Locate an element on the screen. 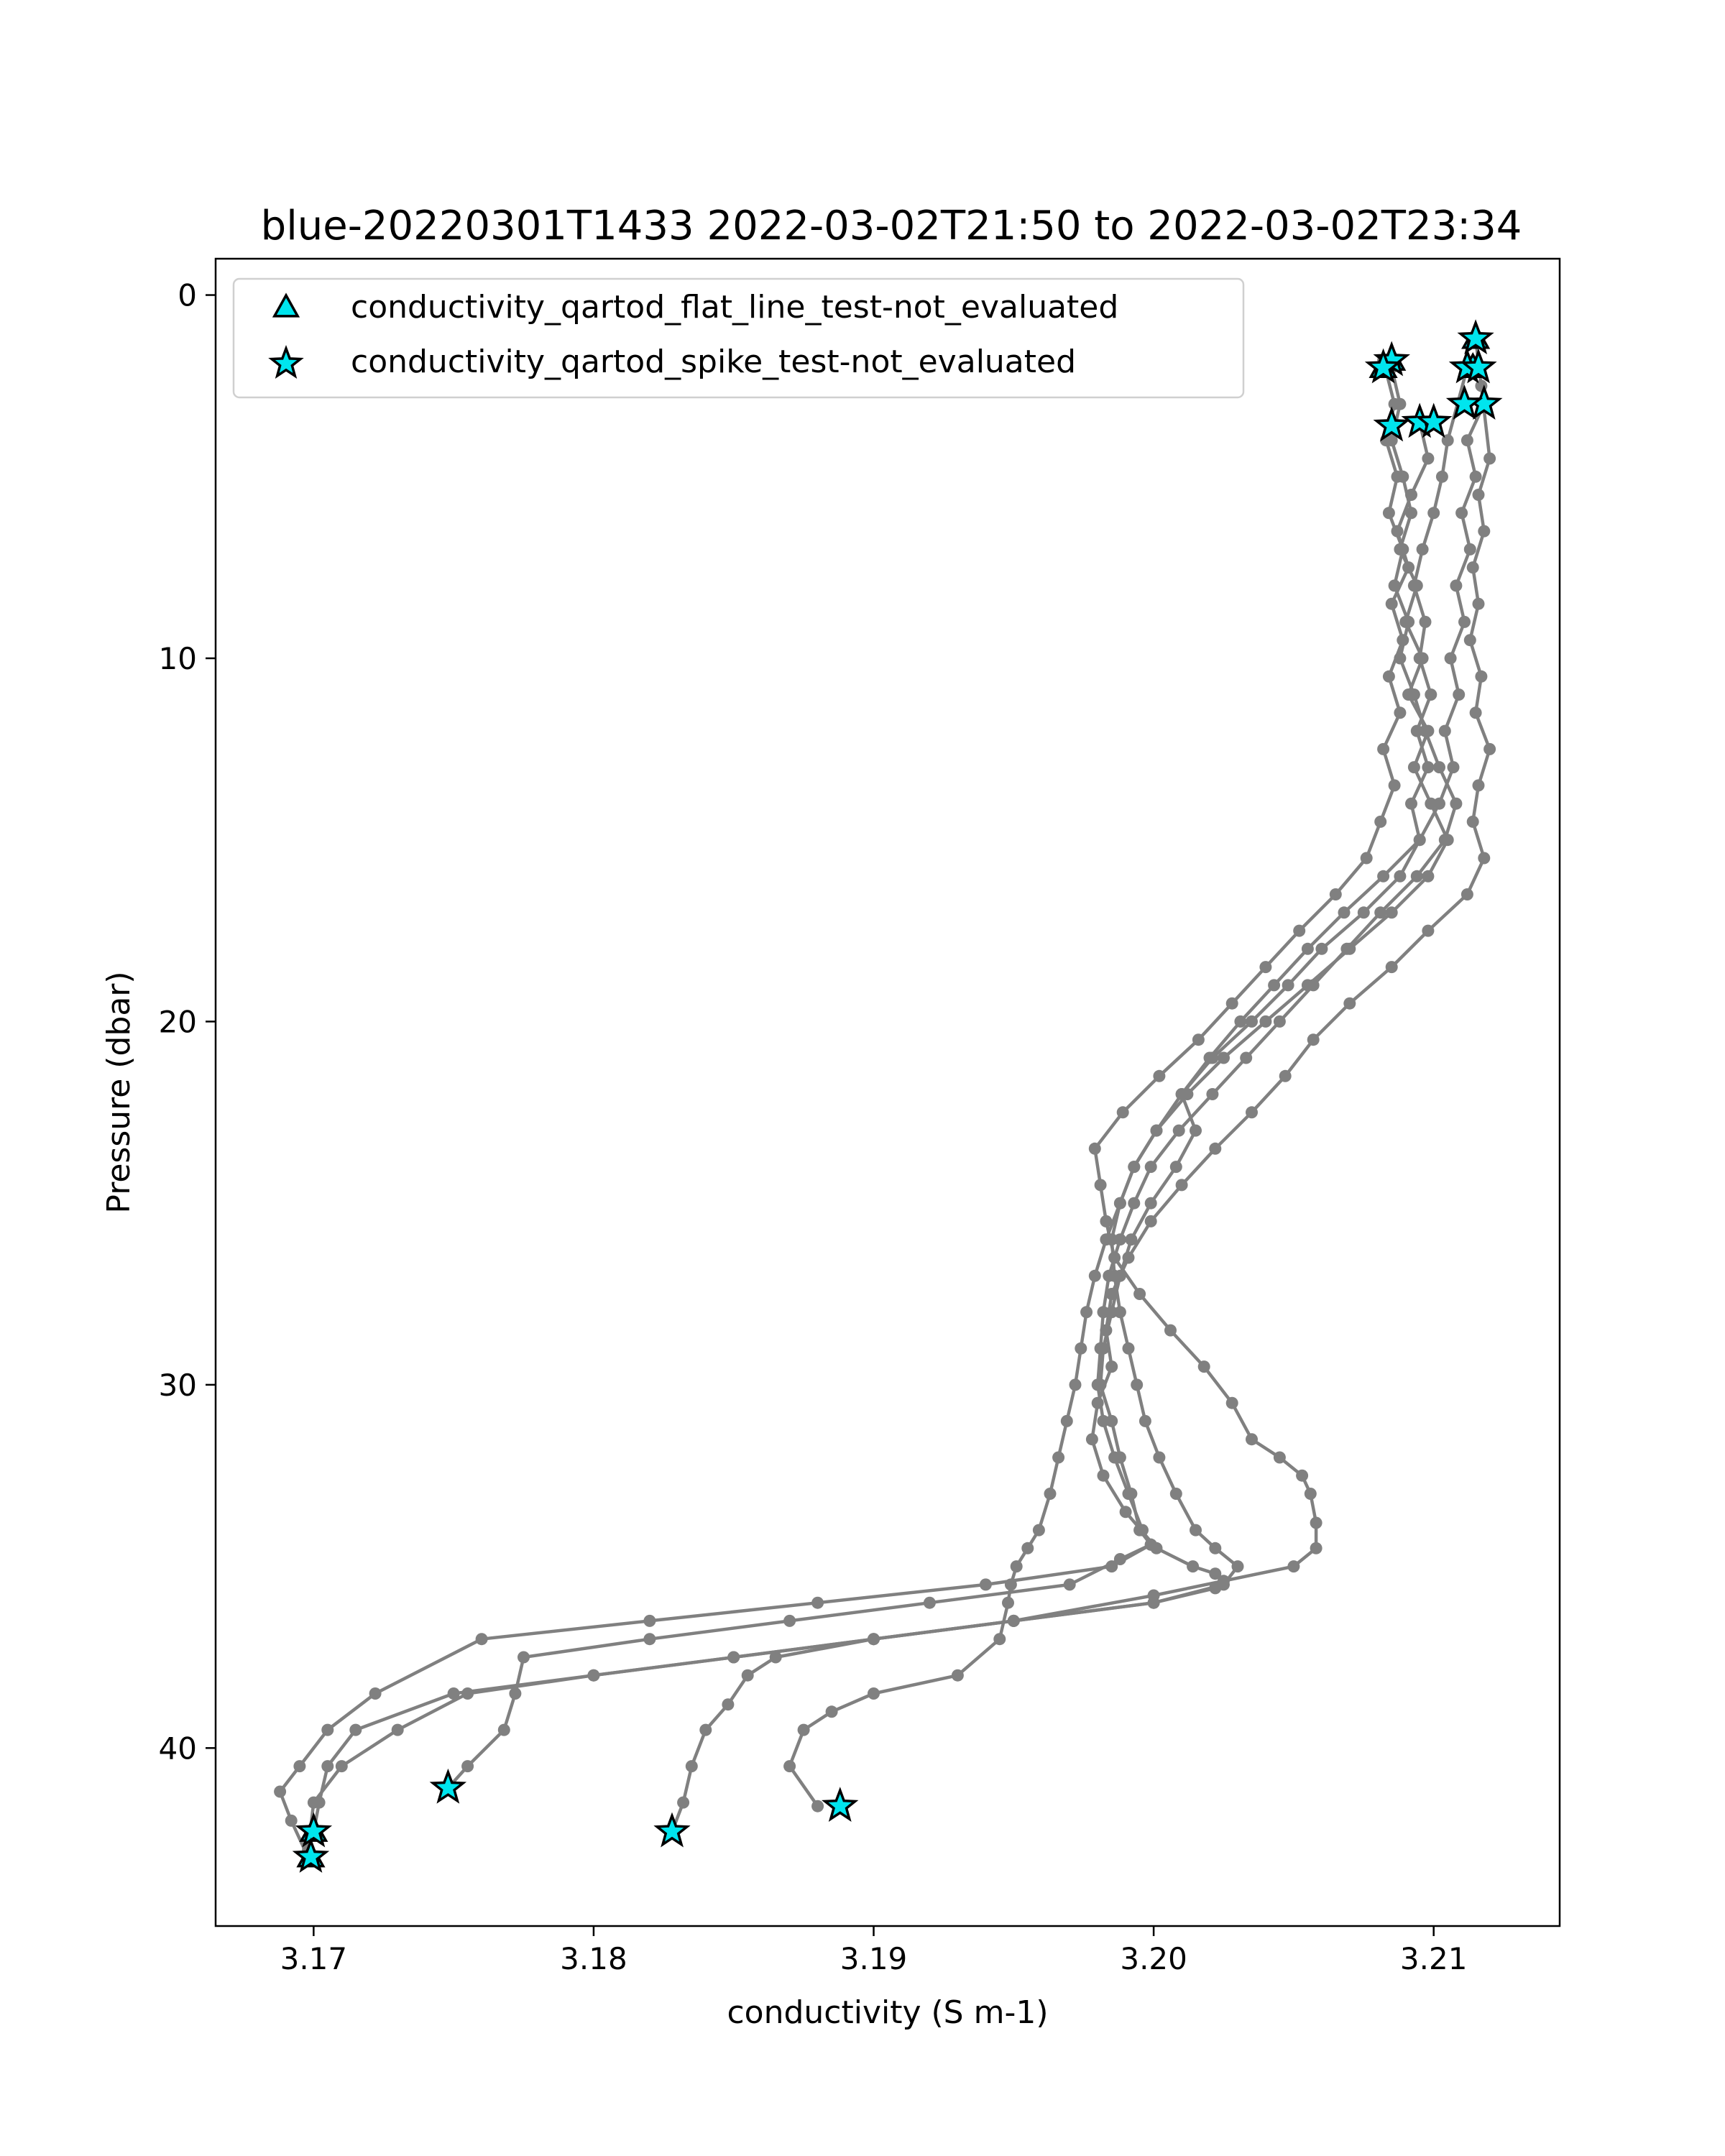 This screenshot has height=2156, width=1725. x-tick-label: 3.18 is located at coordinates (593, 1958).